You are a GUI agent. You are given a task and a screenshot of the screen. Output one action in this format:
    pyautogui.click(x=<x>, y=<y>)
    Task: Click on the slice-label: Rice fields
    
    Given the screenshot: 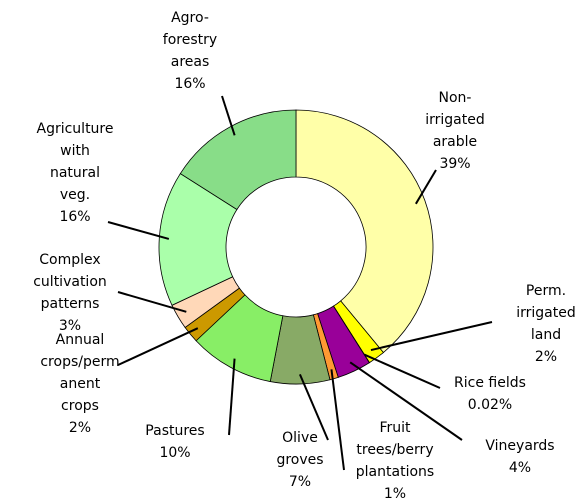 What is the action you would take?
    pyautogui.click(x=490, y=383)
    